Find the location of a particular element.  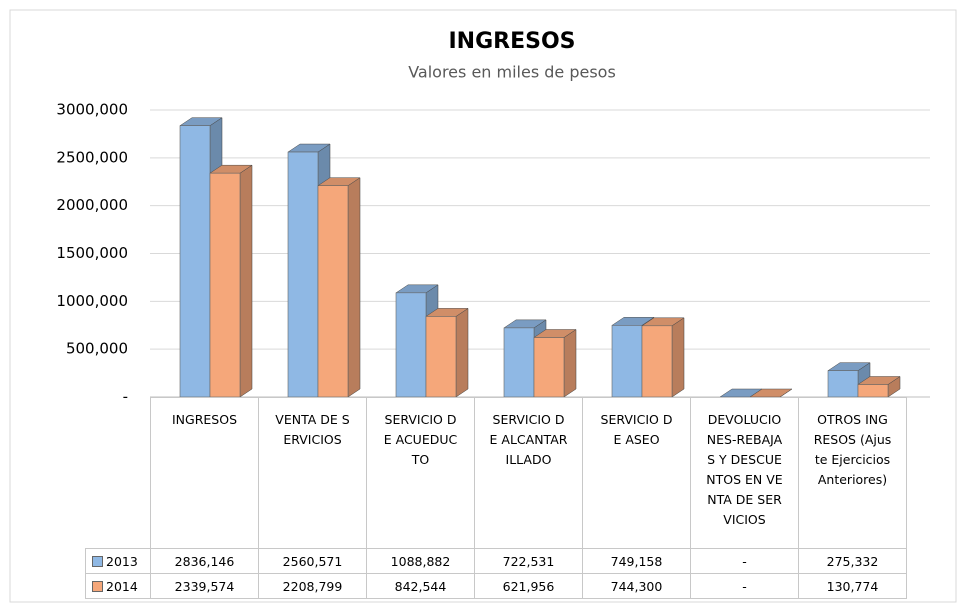

category-label: SERVICIO DE ALCANTARILLADO is located at coordinates (528, 473).